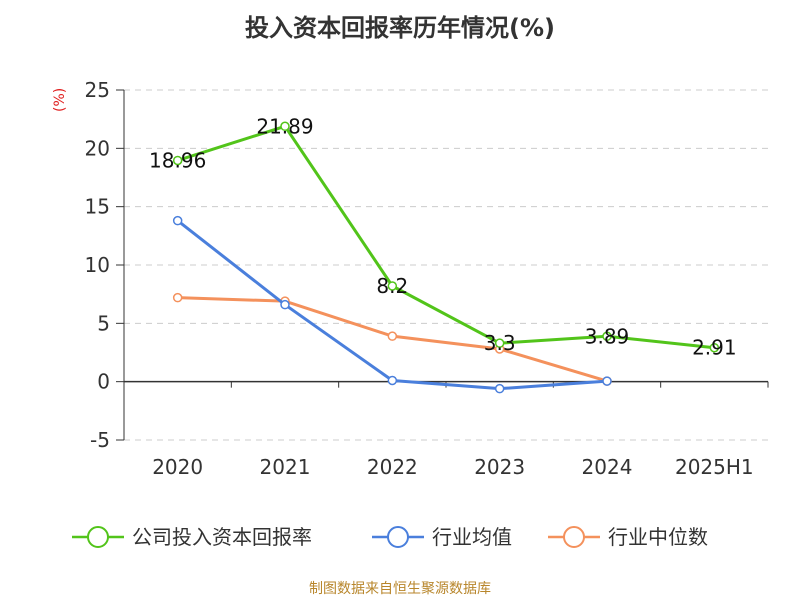  I want to click on y-tick-label: 15, so click(97, 207).